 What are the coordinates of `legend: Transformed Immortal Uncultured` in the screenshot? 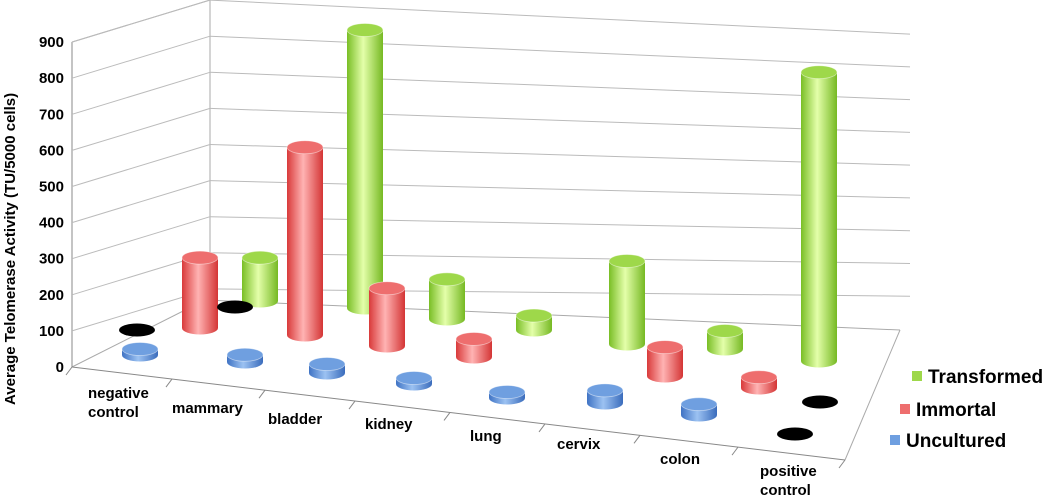 It's located at (966, 409).